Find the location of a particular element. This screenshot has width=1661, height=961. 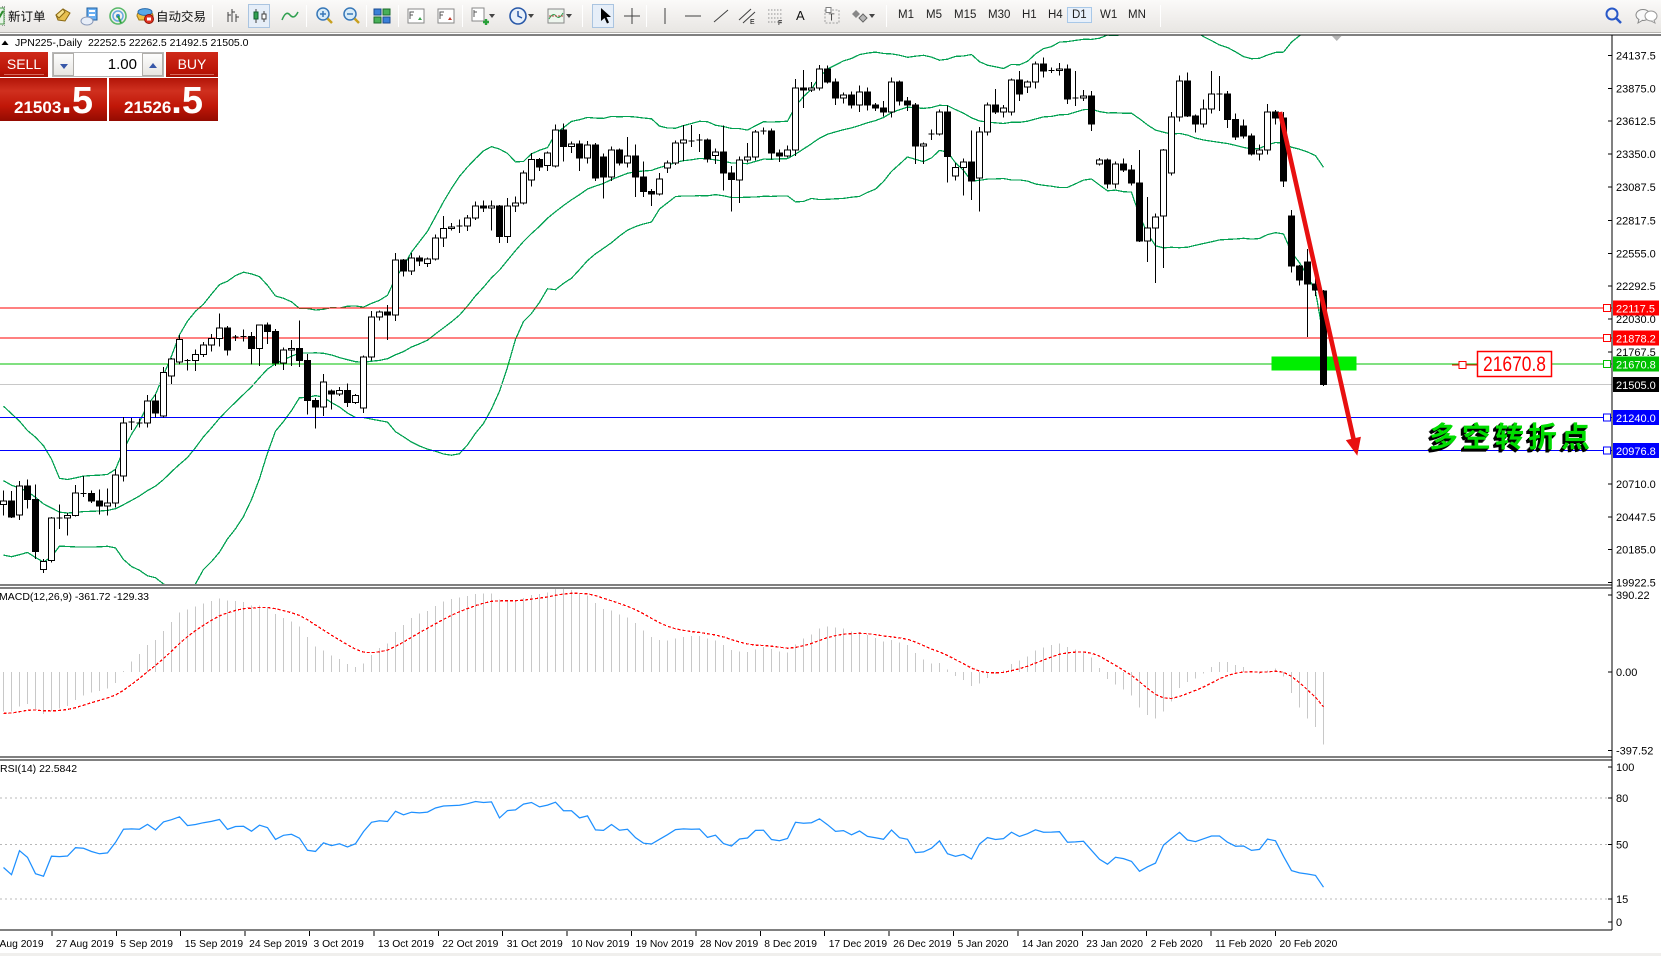

svg-text: 26 Dec 2019 is located at coordinates (922, 944).